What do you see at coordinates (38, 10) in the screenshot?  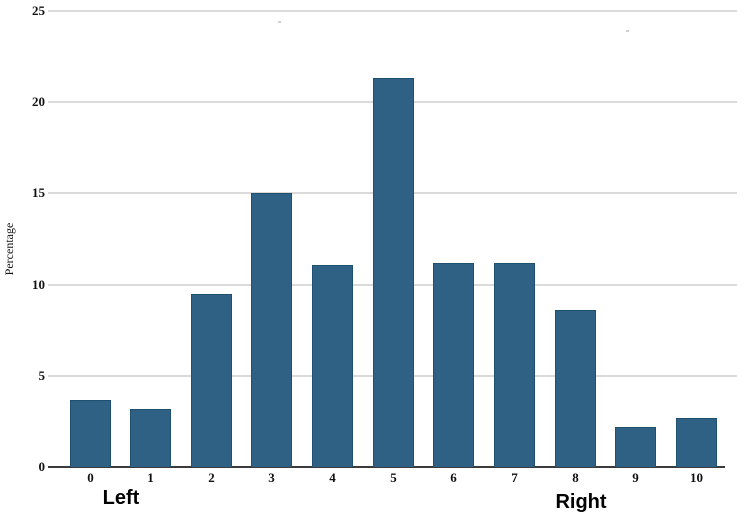 I see `y-tick-label-25: 25` at bounding box center [38, 10].